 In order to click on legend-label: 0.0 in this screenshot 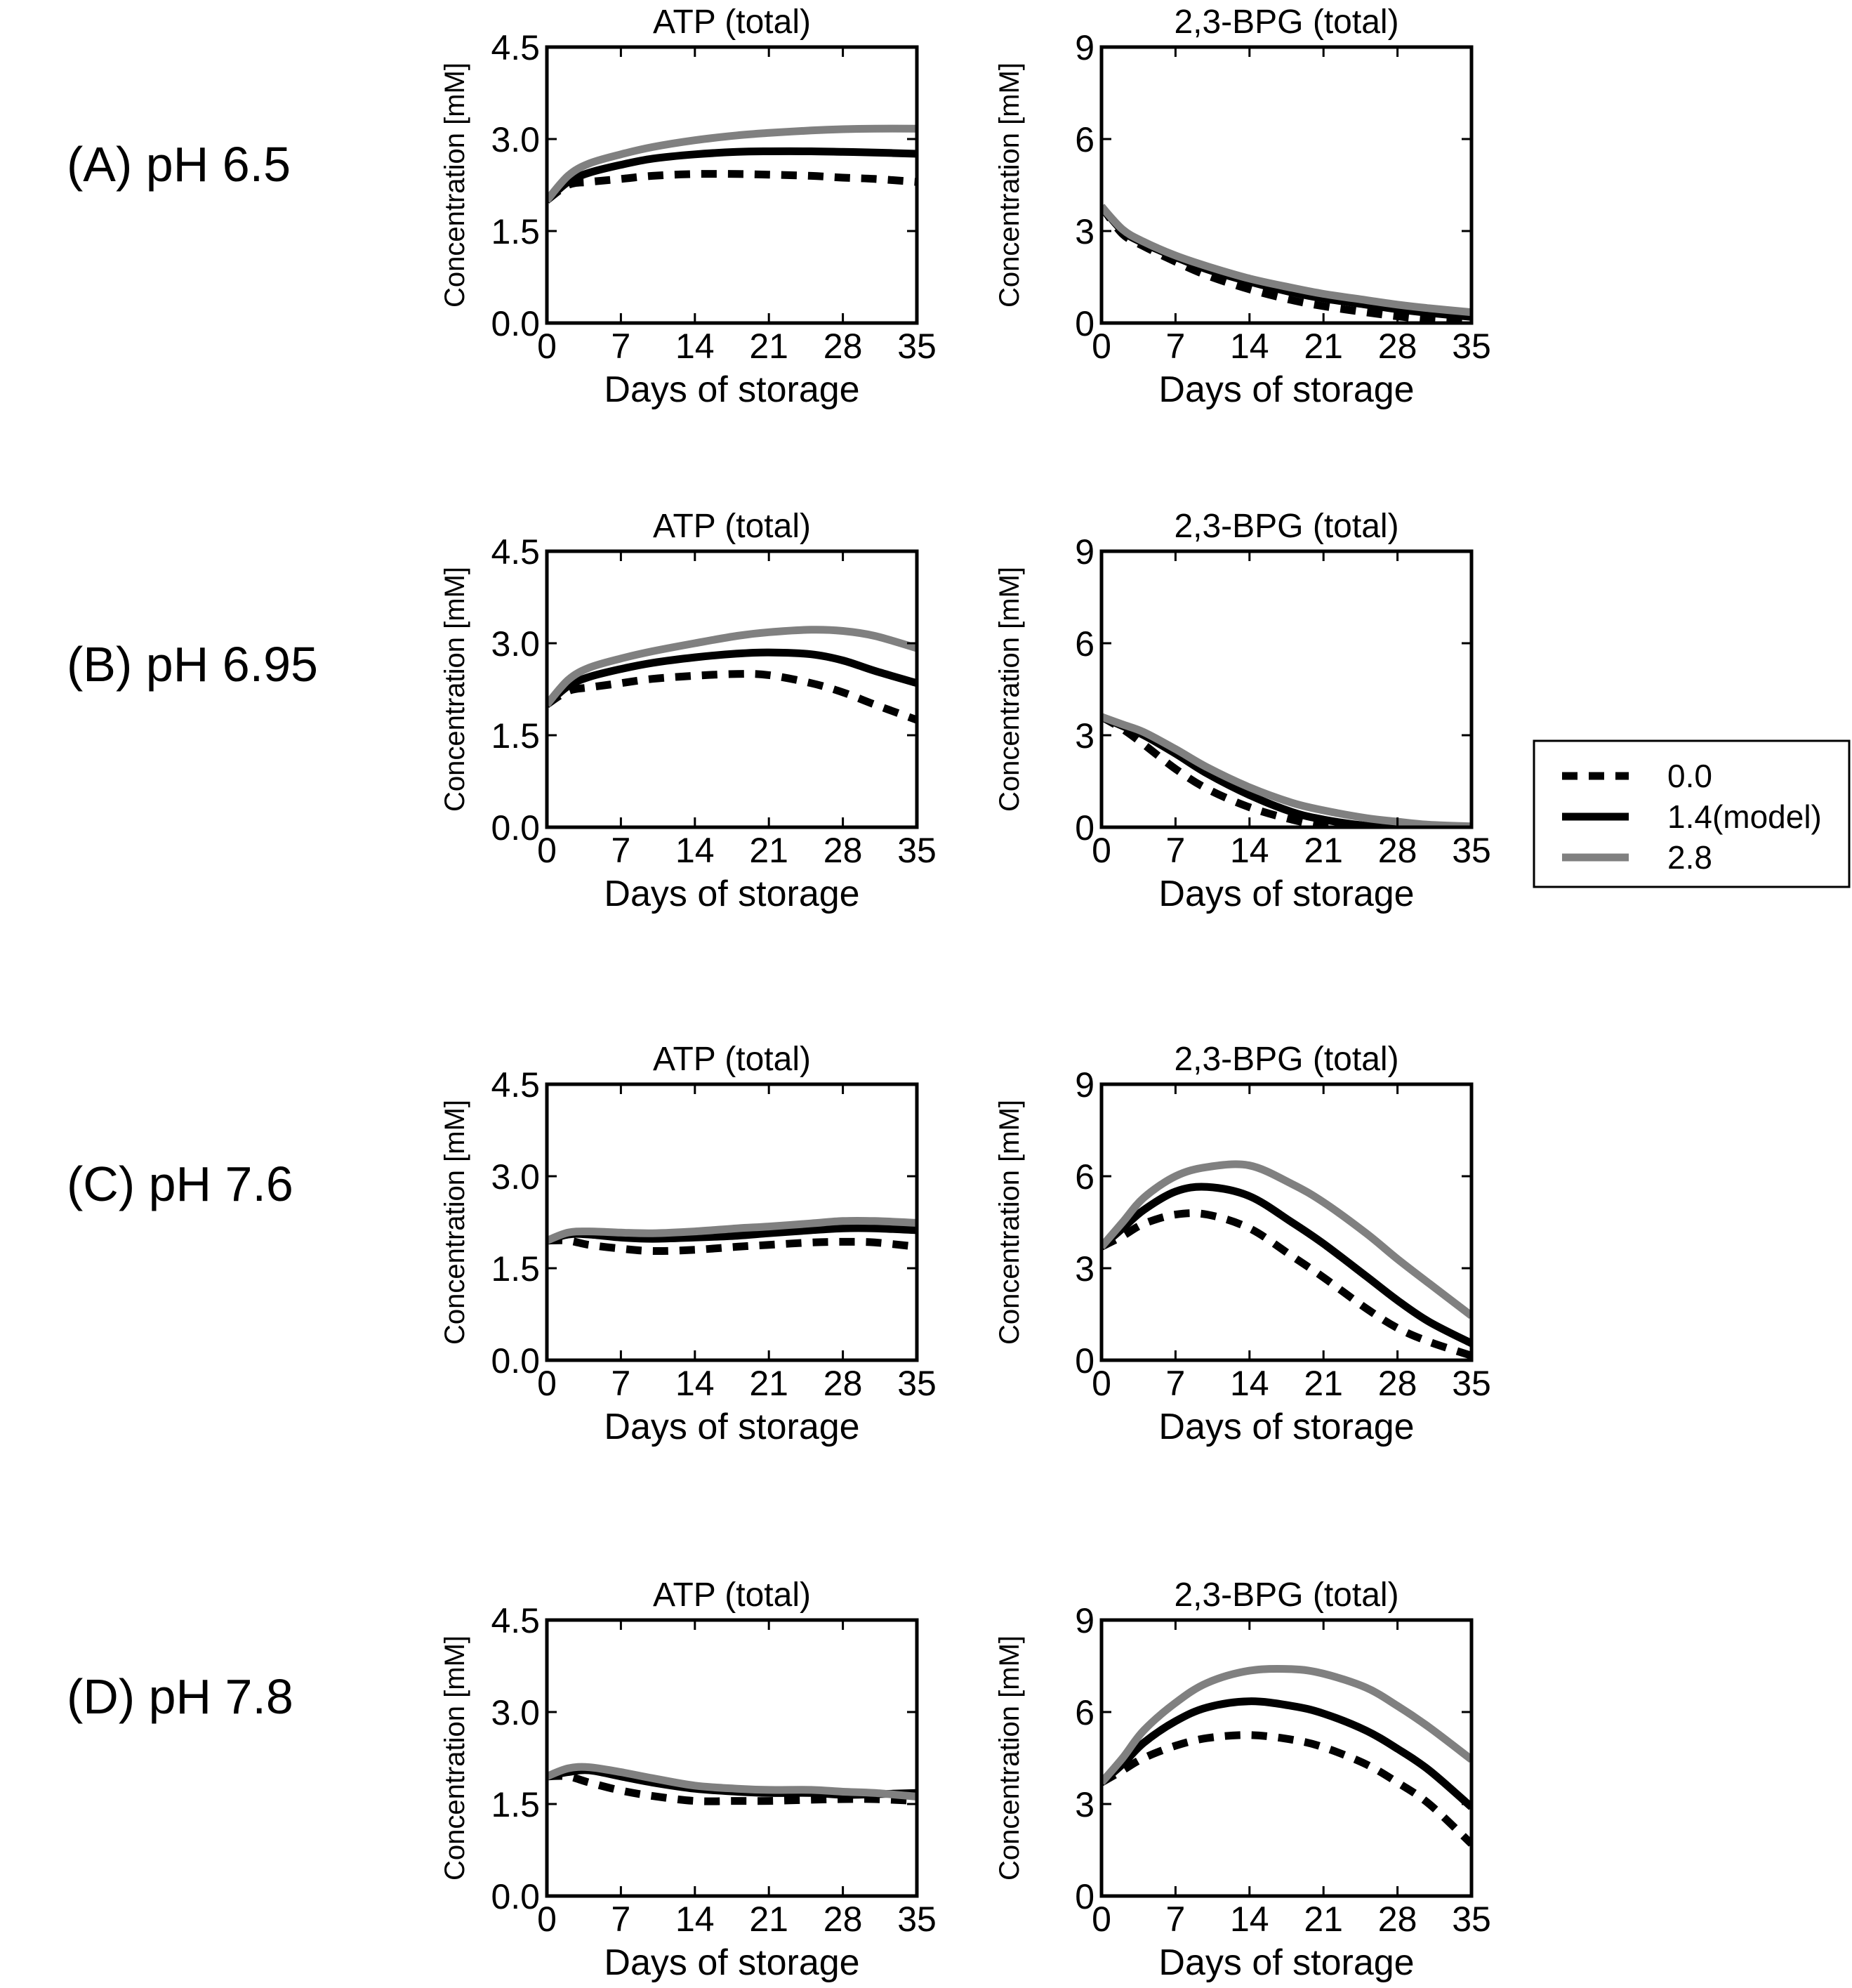, I will do `click(1689, 776)`.